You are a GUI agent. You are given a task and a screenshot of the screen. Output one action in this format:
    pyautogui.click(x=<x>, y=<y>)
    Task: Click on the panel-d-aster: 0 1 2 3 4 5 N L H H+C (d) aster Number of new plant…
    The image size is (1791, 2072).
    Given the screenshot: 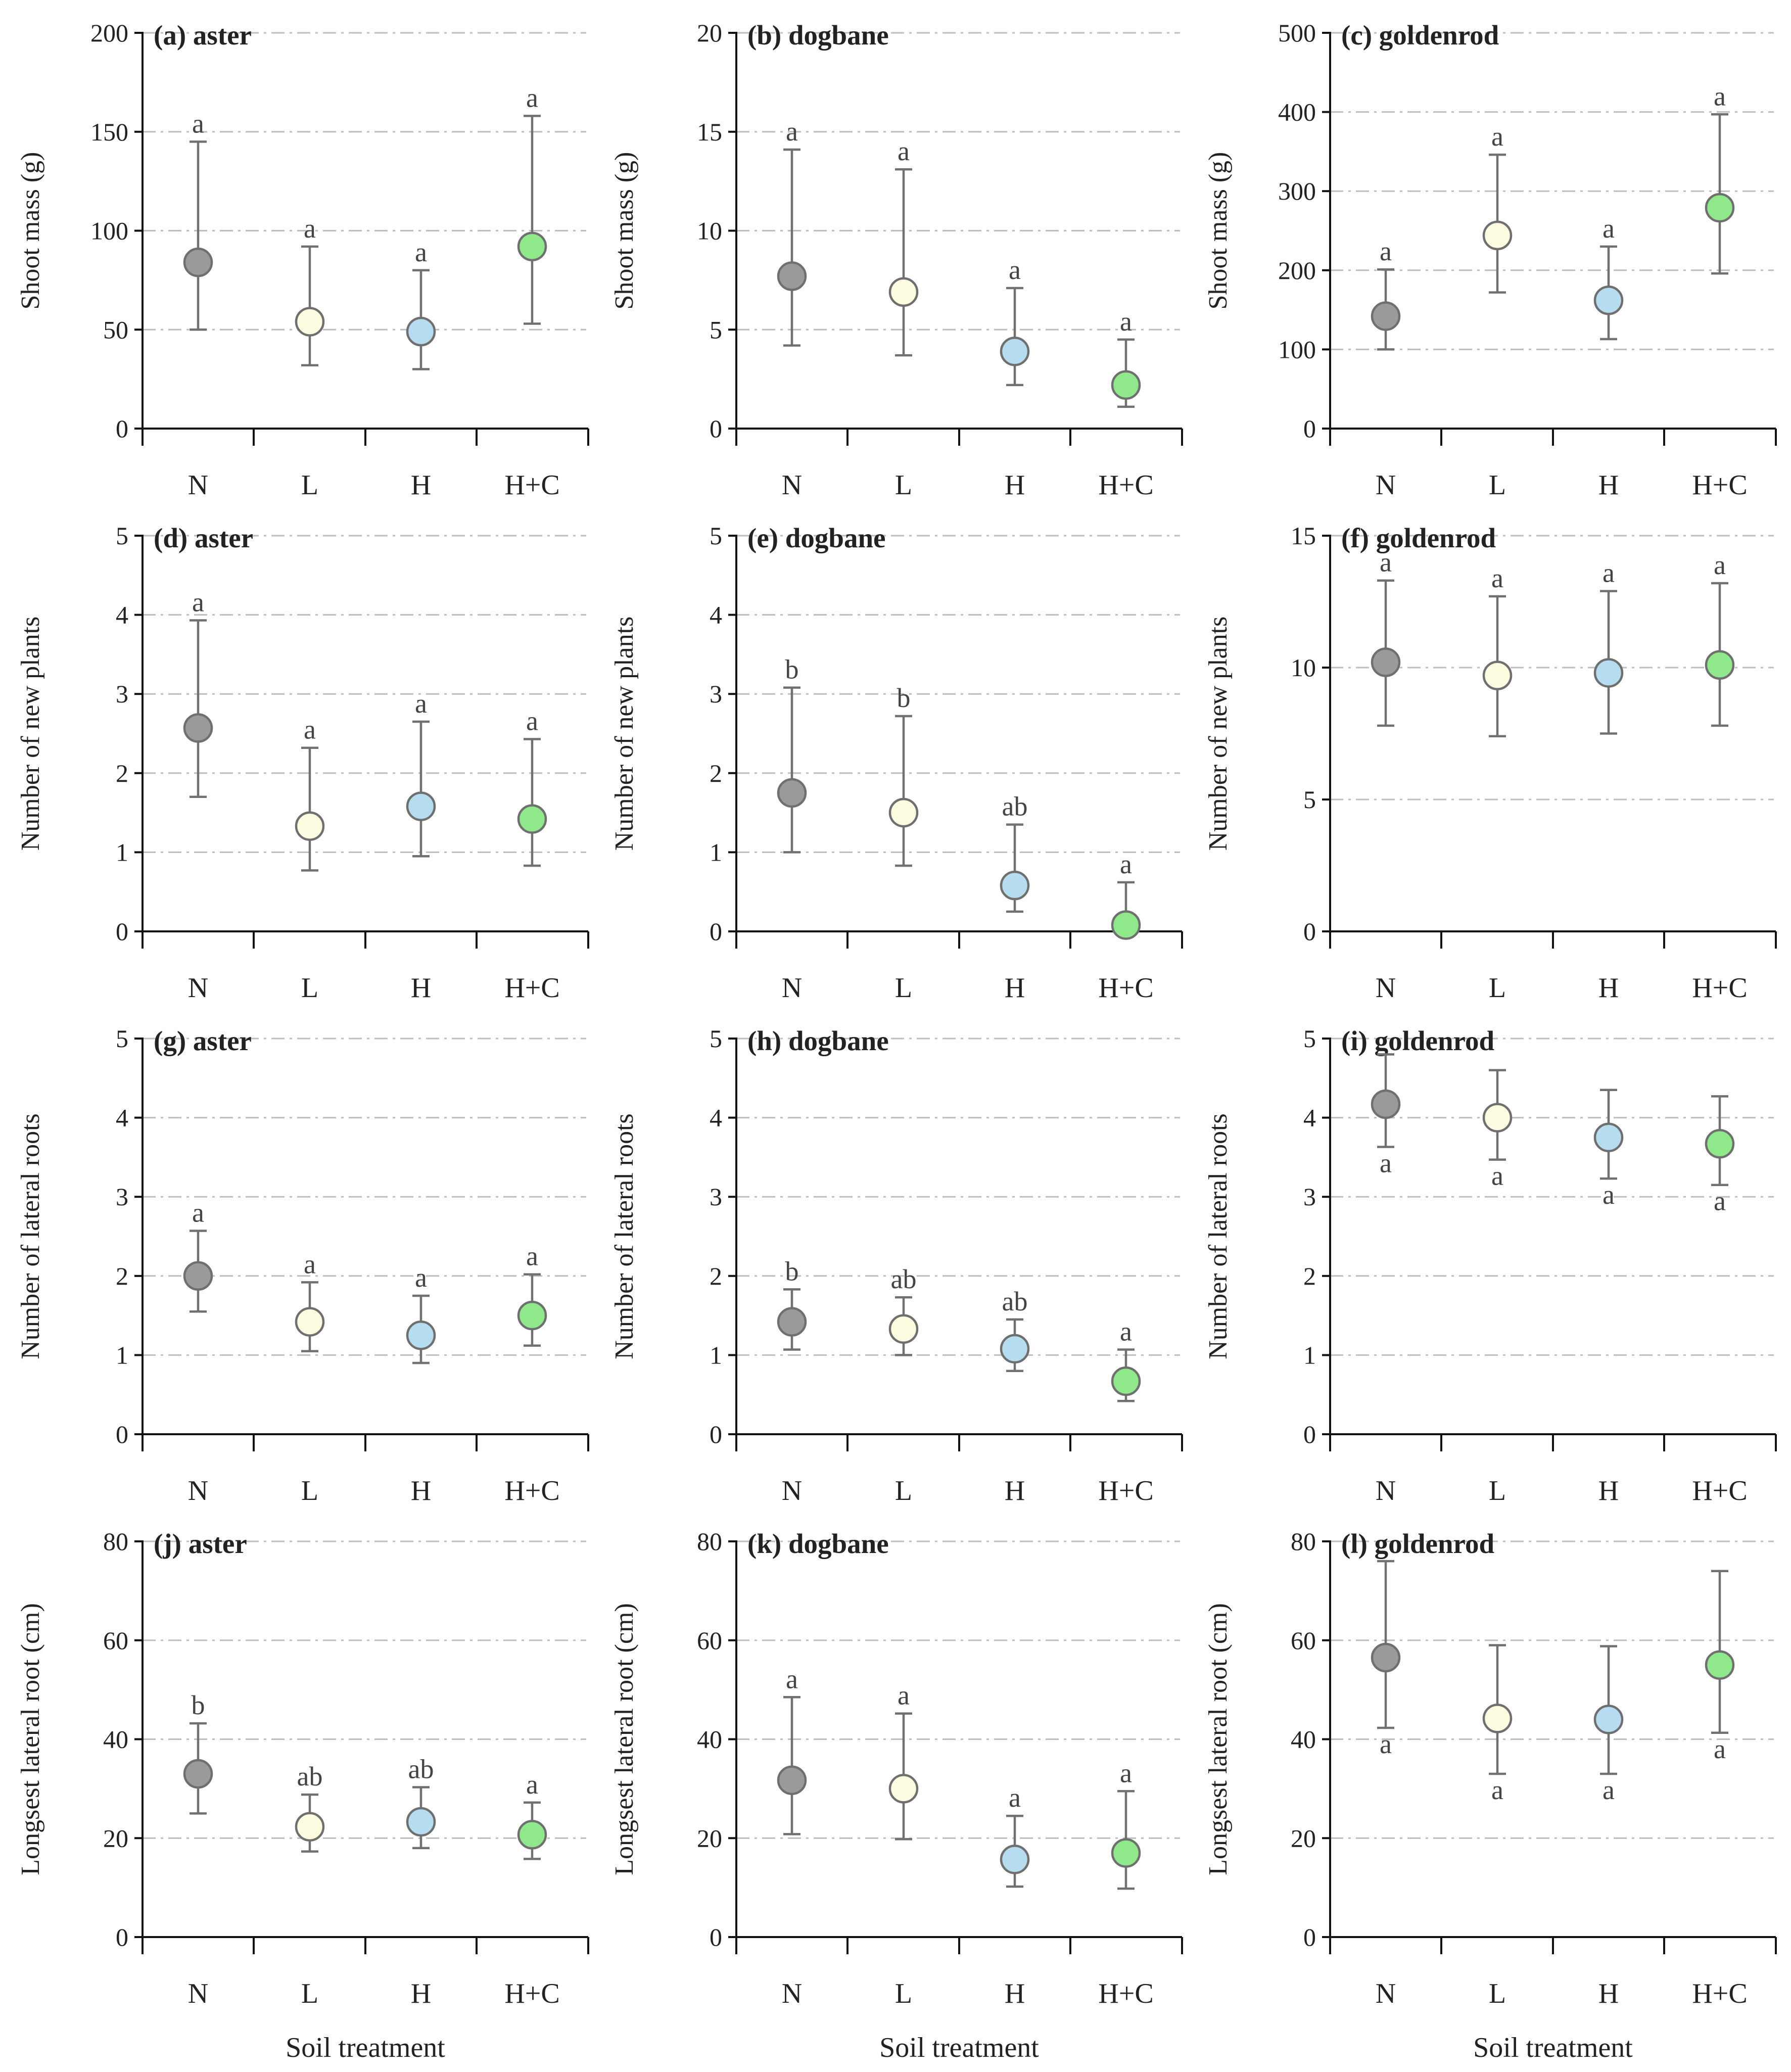 What is the action you would take?
    pyautogui.click(x=302, y=763)
    